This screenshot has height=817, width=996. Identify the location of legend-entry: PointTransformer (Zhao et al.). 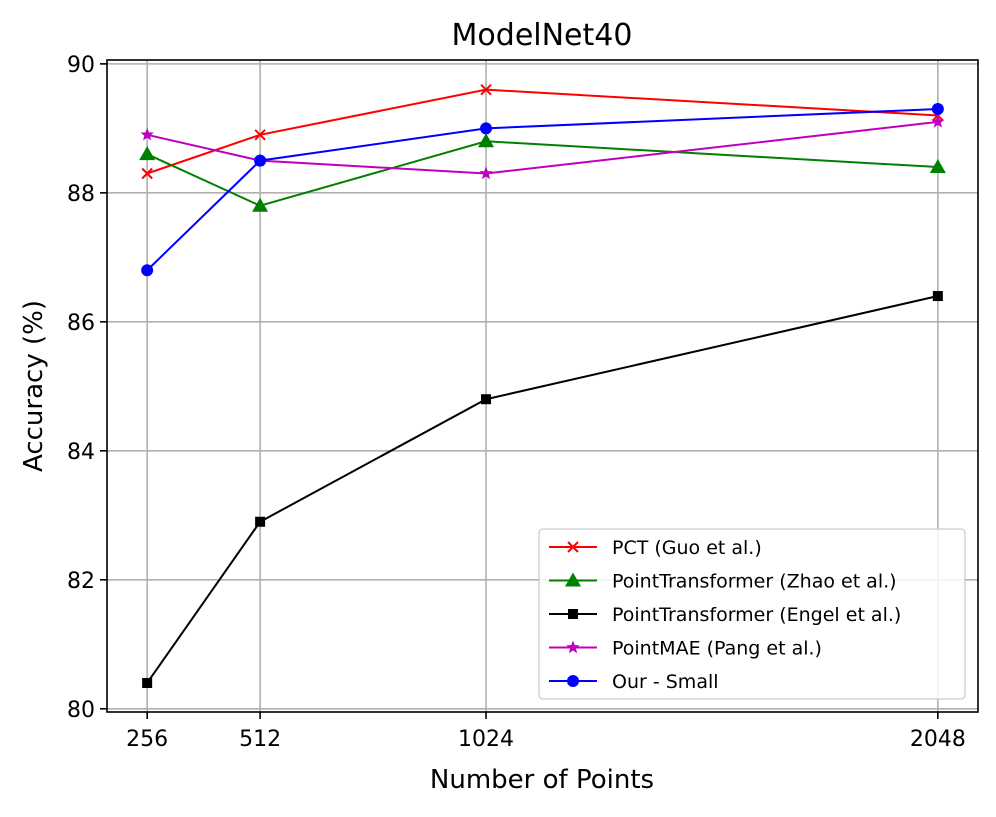
(723, 582).